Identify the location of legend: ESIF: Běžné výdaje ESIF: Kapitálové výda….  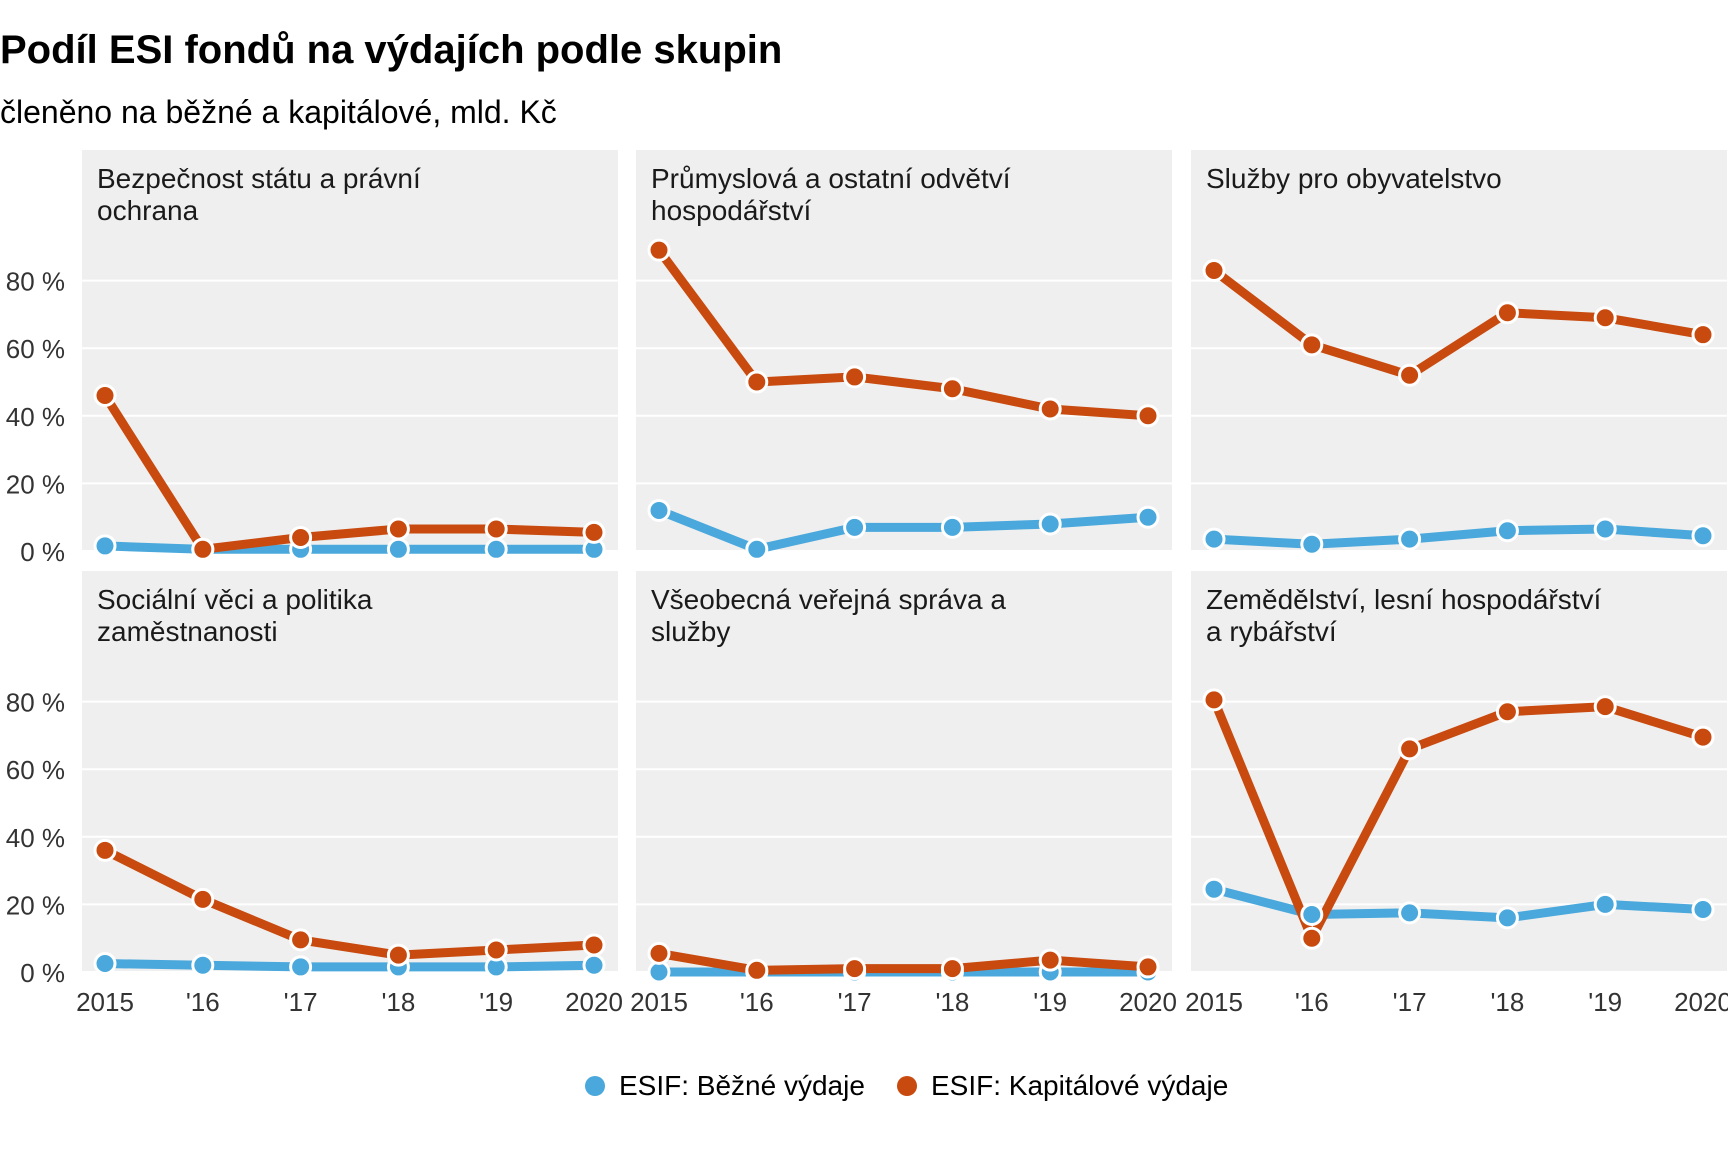
(864, 1090).